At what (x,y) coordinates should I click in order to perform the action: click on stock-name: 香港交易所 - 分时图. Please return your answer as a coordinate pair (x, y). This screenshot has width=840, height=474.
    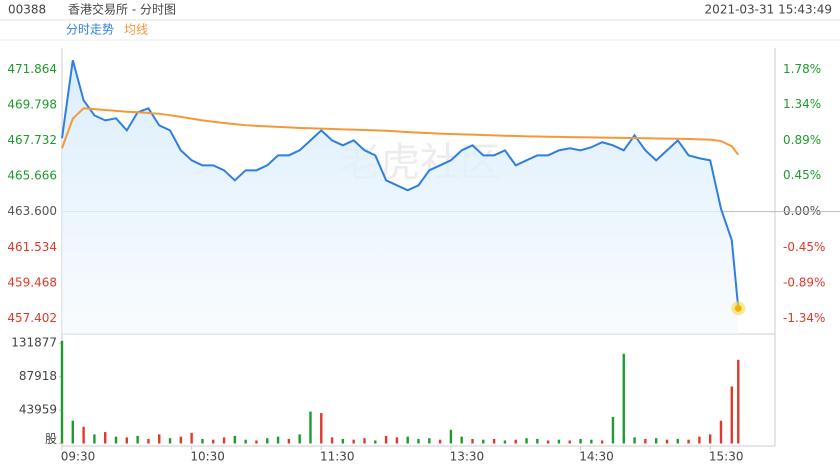
    Looking at the image, I should click on (122, 9).